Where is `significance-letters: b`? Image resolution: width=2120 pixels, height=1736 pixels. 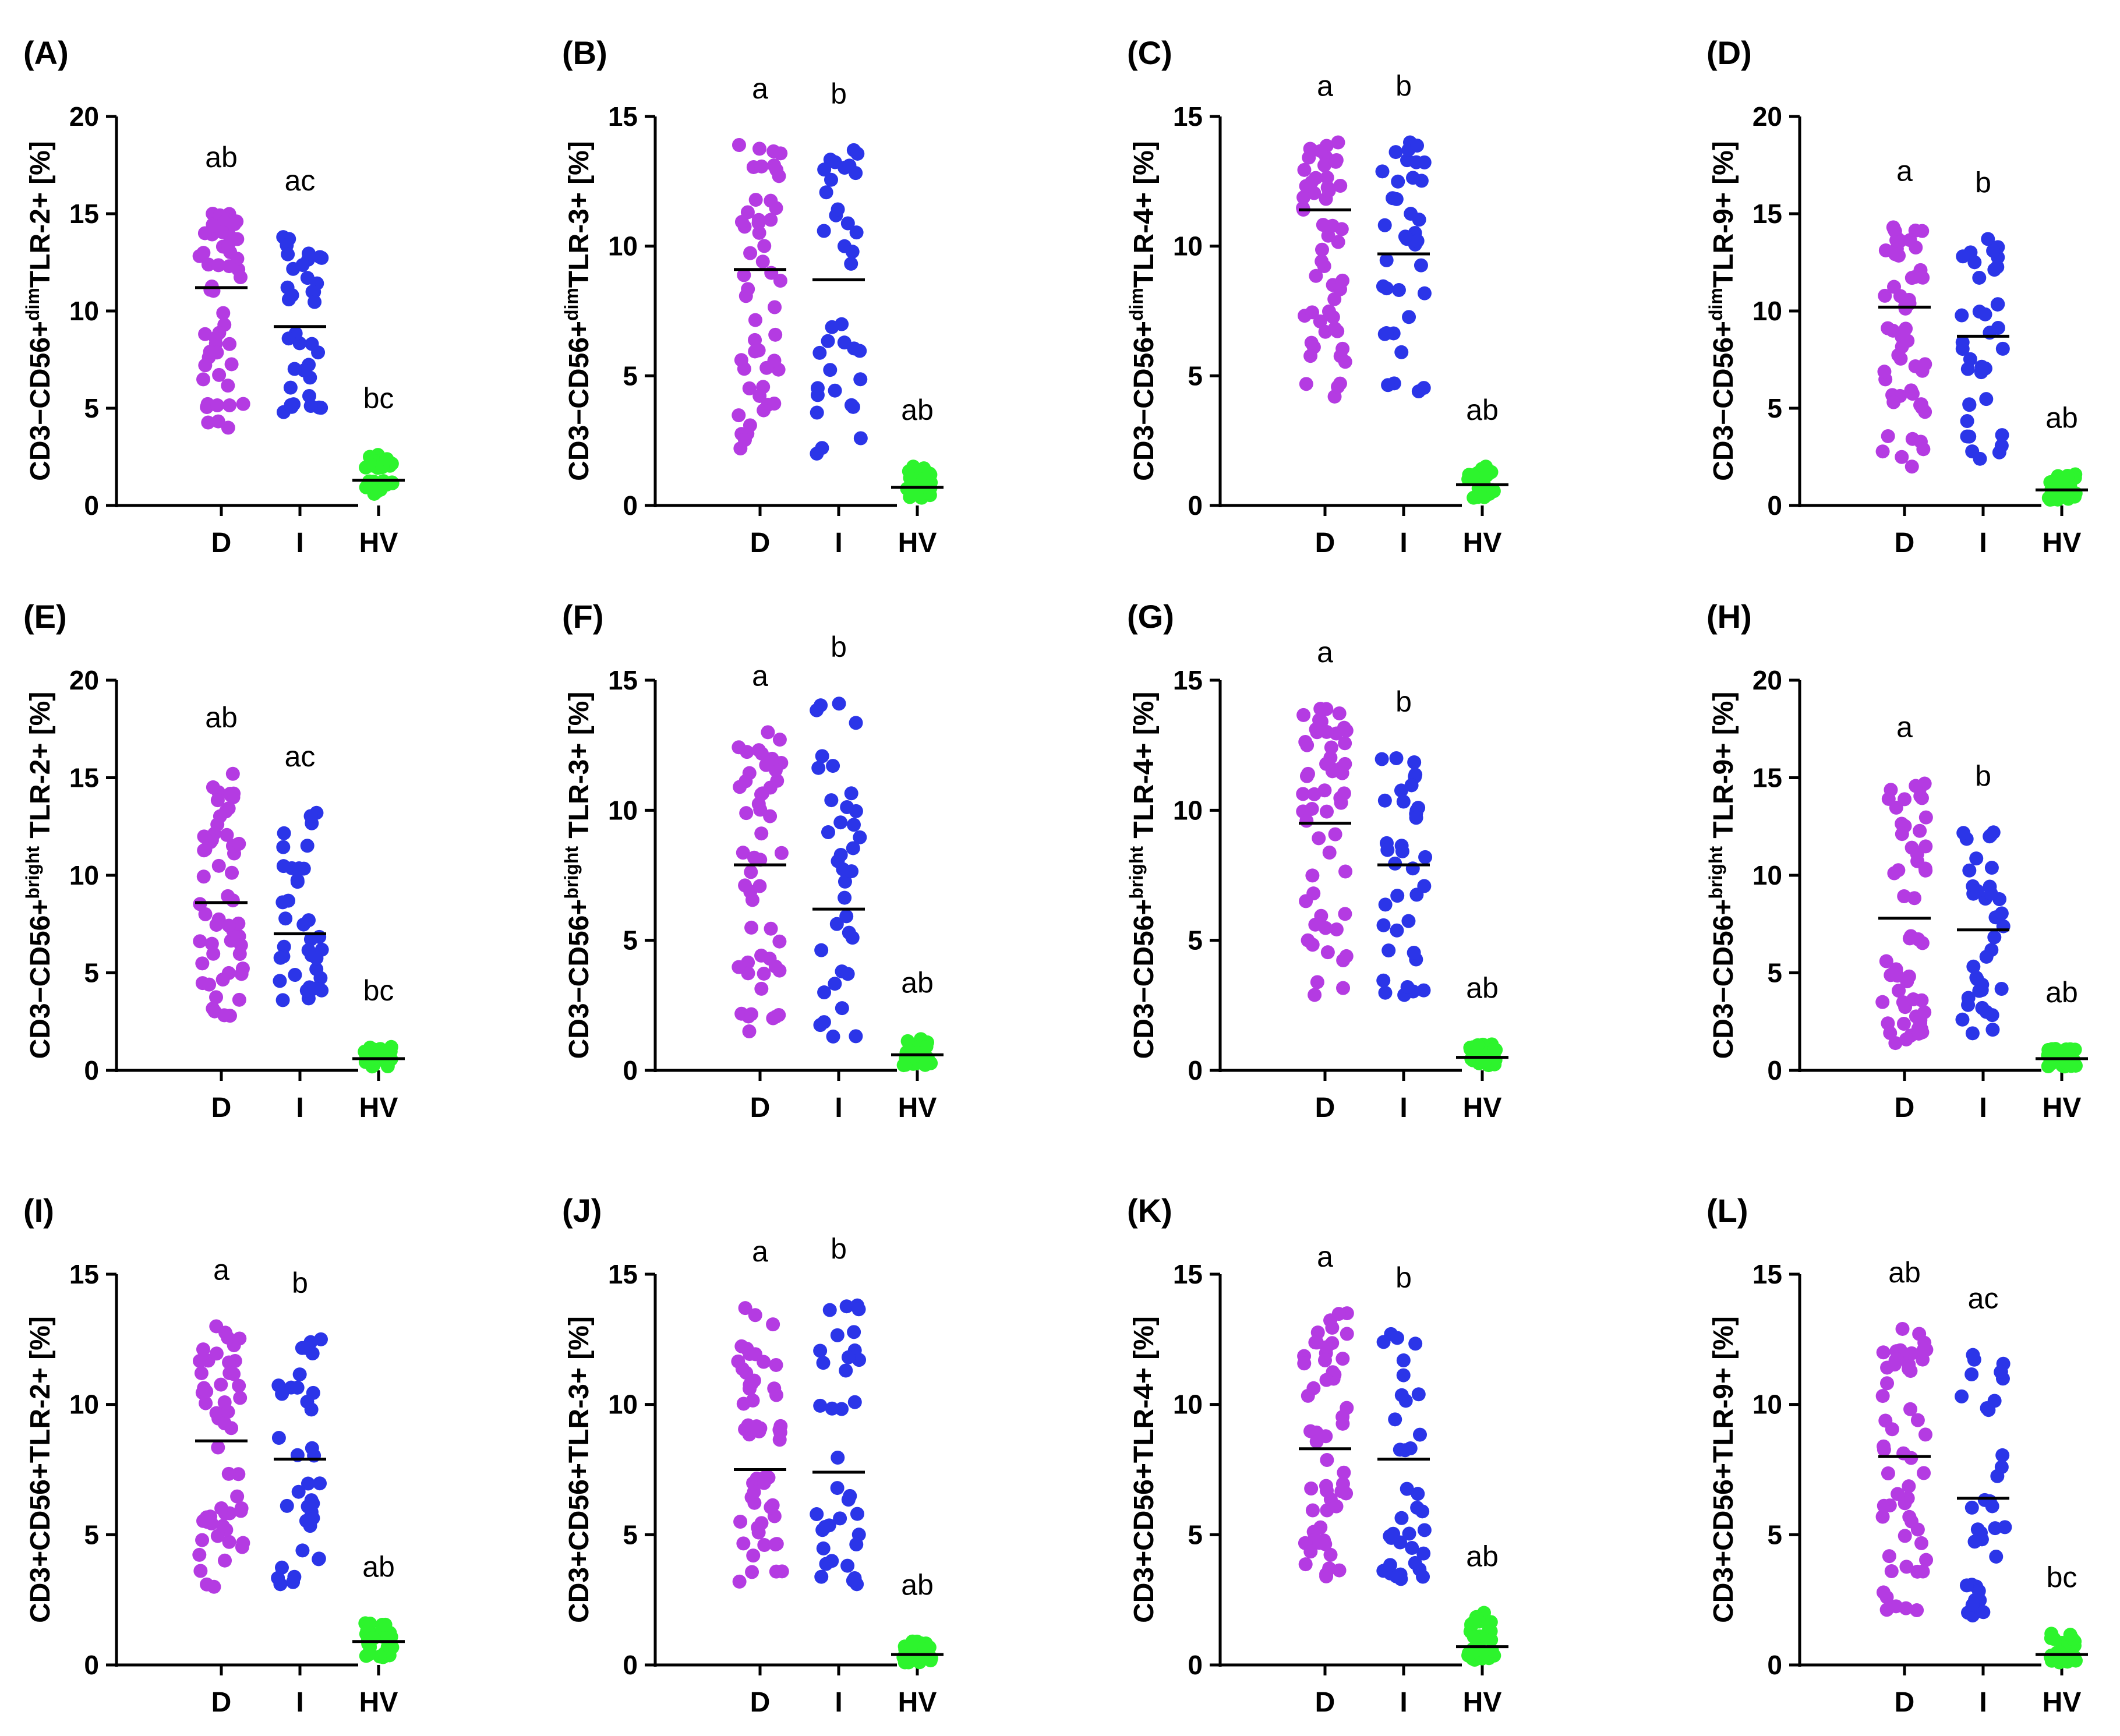 significance-letters: b is located at coordinates (839, 647).